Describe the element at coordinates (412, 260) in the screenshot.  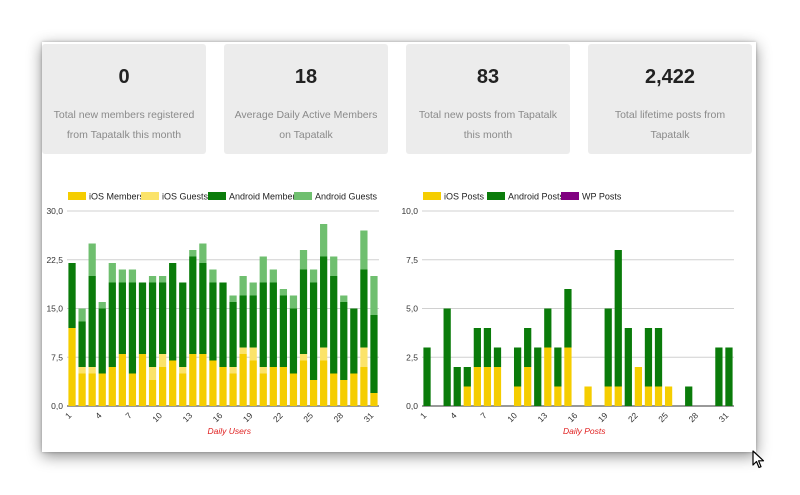
I see `y-tick-label: 7,5` at that location.